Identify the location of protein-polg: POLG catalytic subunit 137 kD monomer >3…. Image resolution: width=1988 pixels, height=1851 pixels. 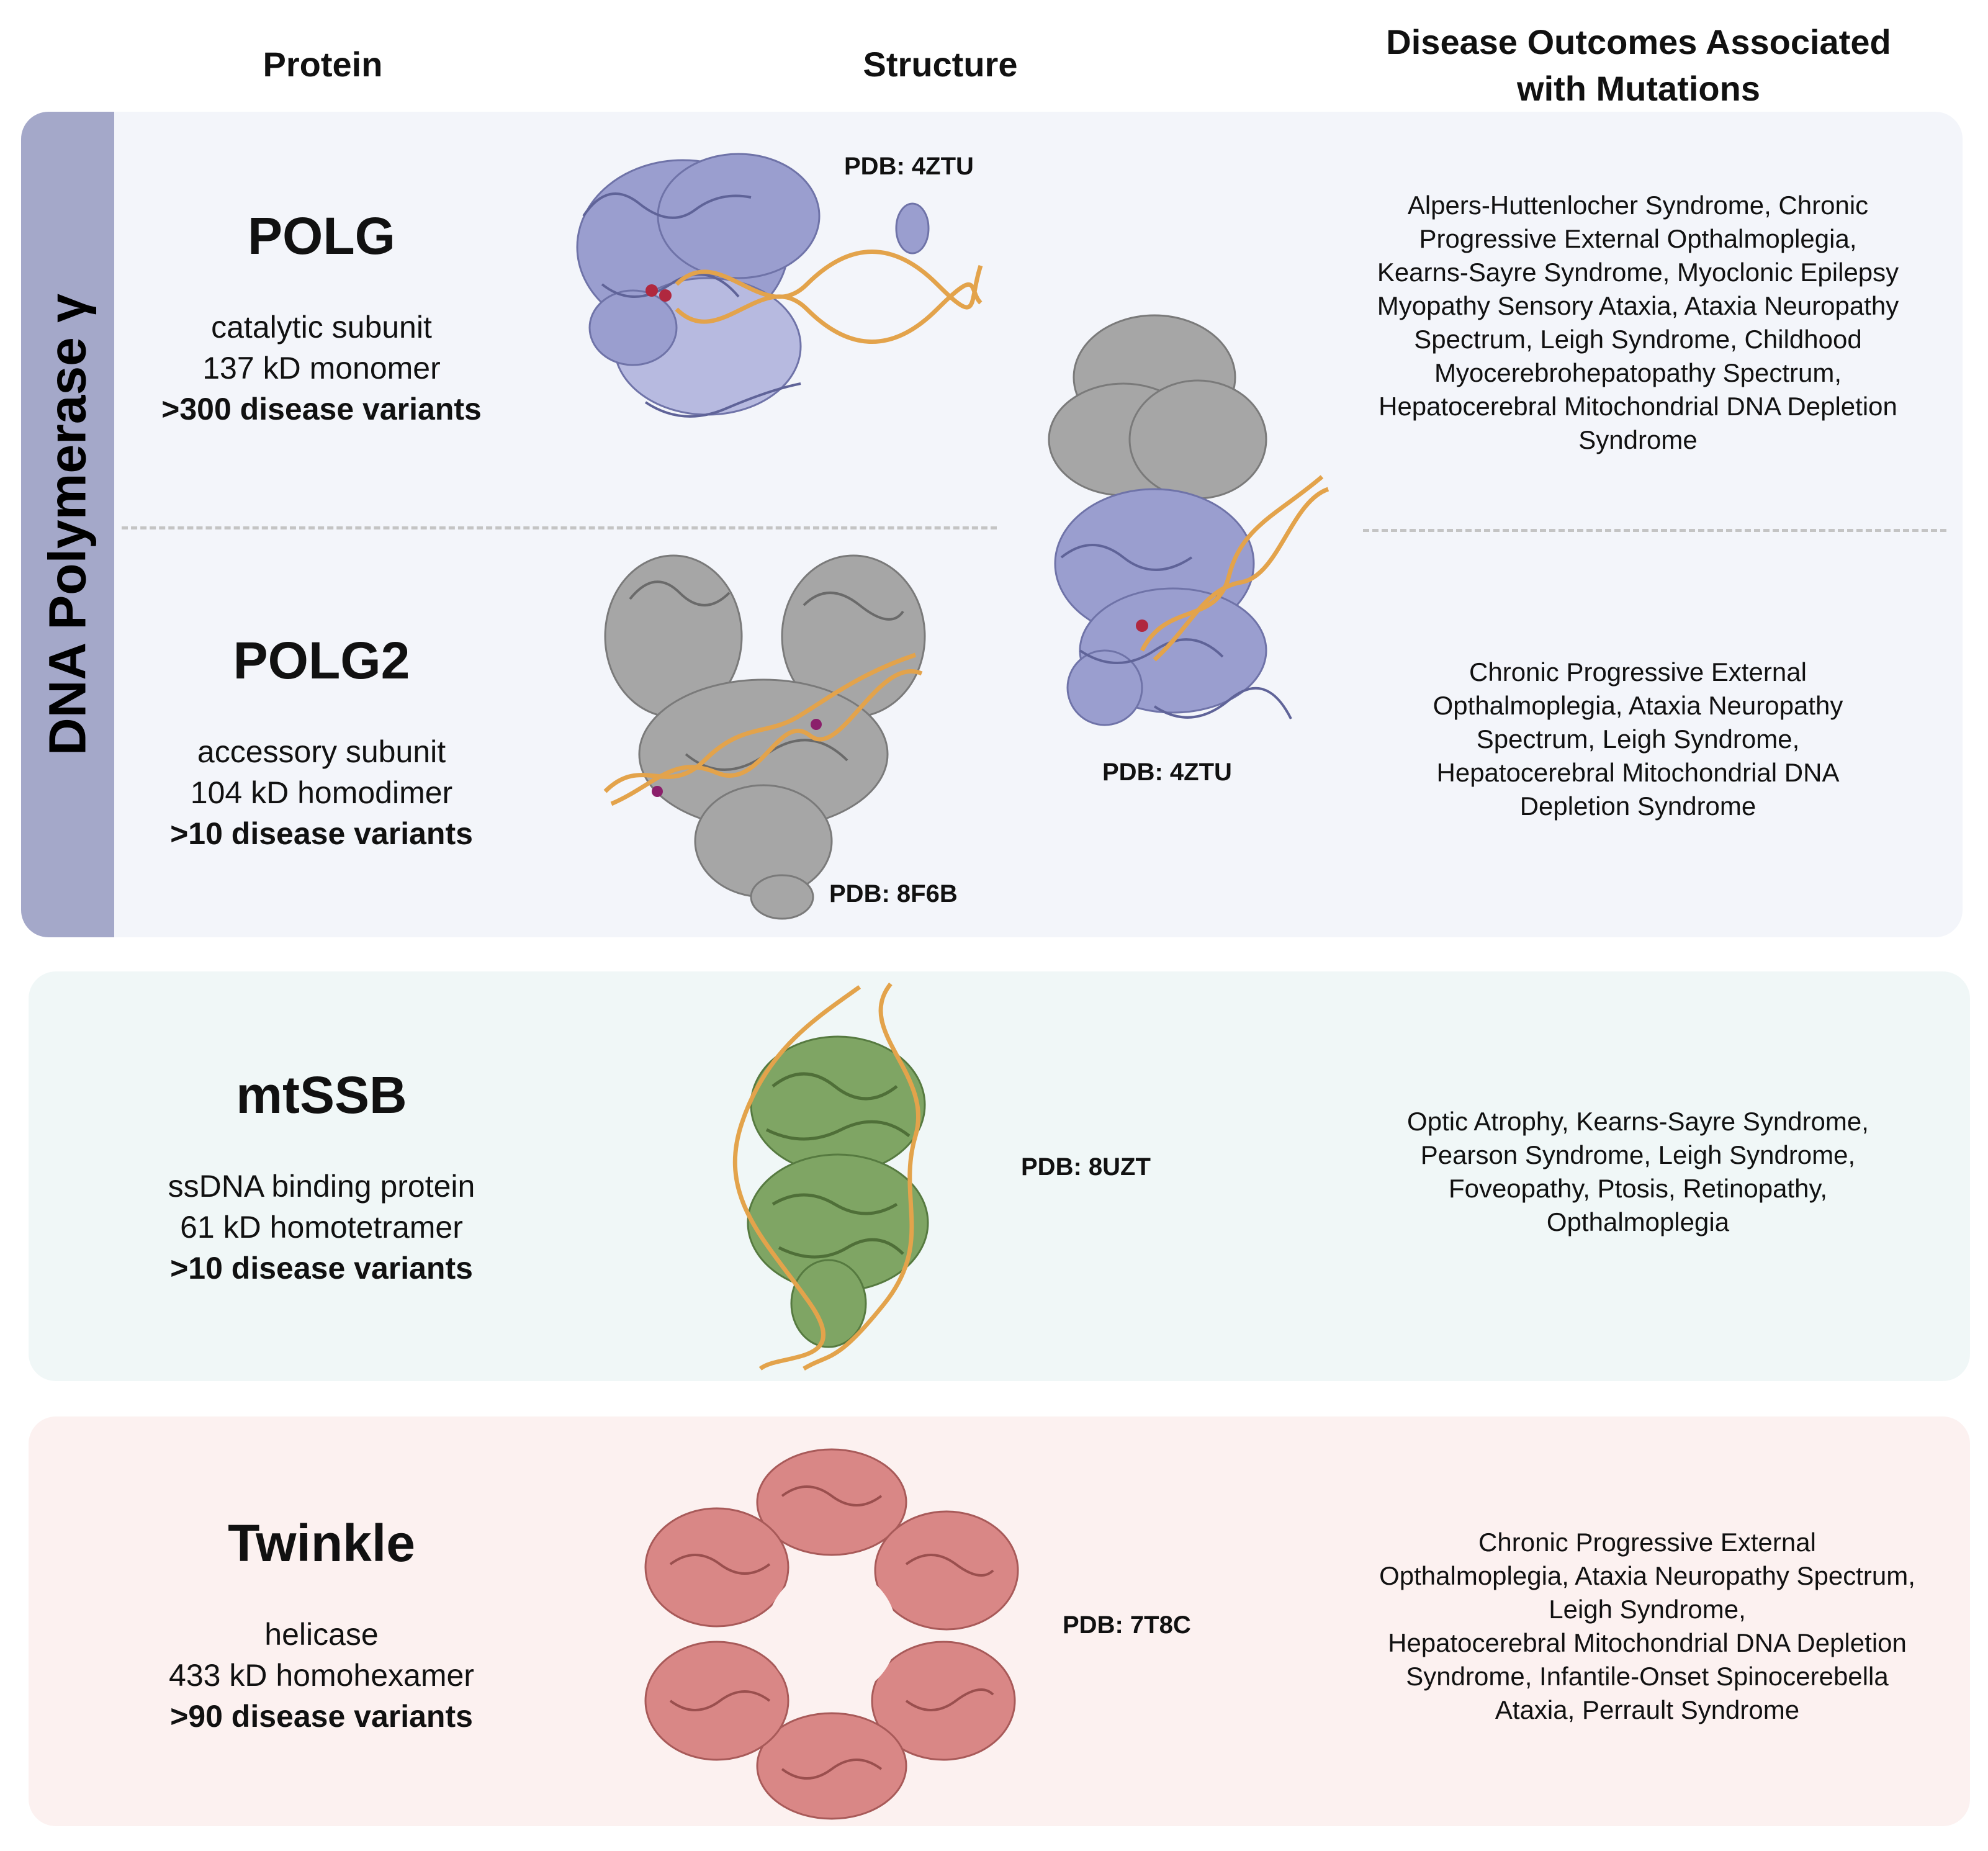
(322, 320).